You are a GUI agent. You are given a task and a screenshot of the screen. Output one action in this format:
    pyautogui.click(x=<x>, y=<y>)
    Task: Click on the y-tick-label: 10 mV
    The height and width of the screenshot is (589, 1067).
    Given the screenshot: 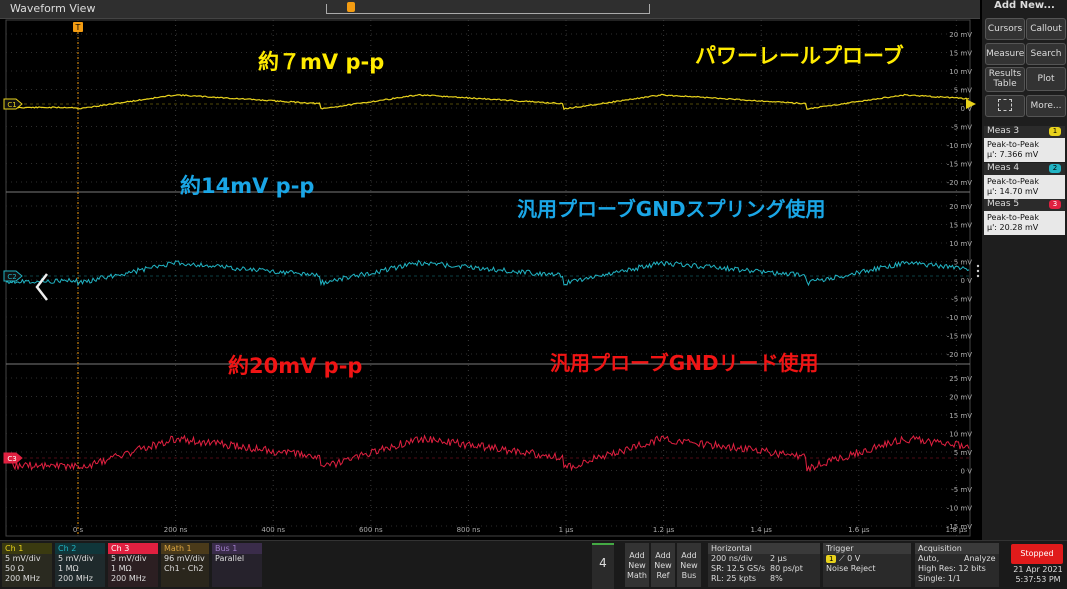 What is the action you would take?
    pyautogui.click(x=960, y=435)
    